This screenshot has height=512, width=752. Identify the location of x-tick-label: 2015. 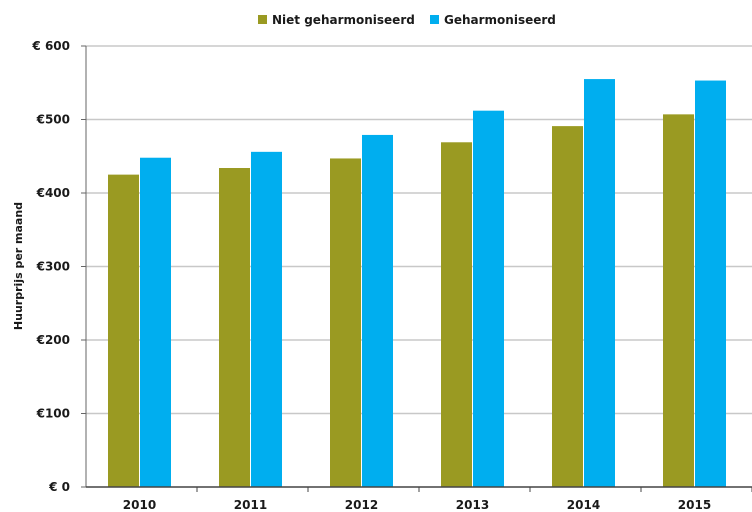
(694, 505).